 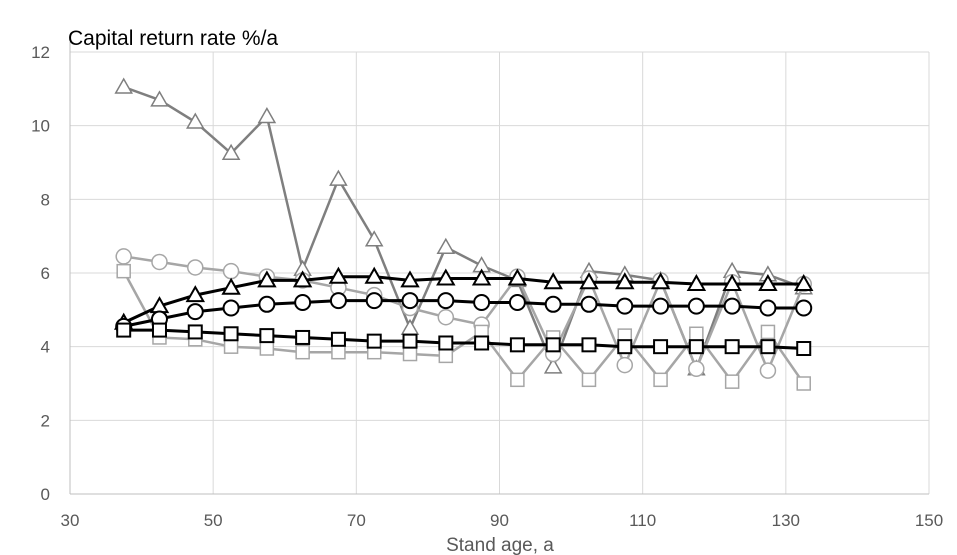 I want to click on x-tick-label: 30, so click(x=70, y=520).